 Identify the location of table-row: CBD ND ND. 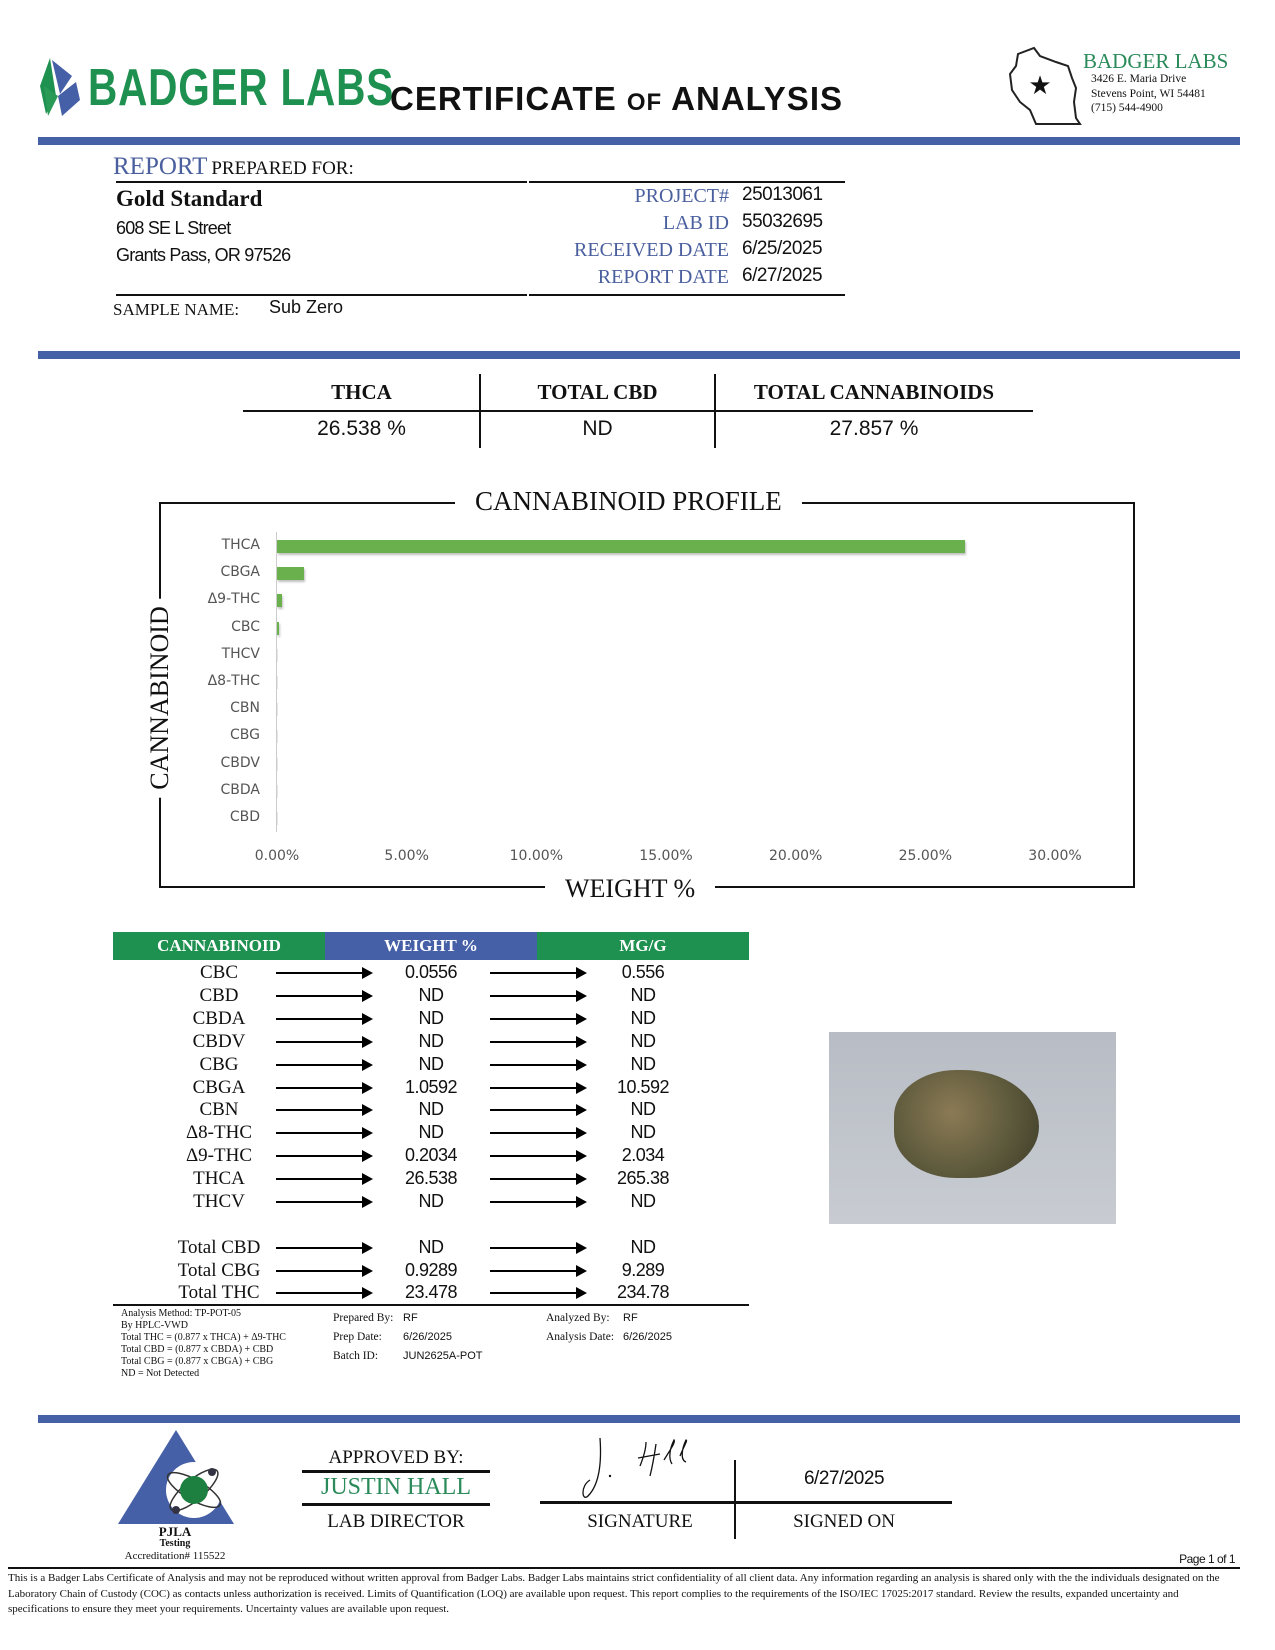
(431, 996).